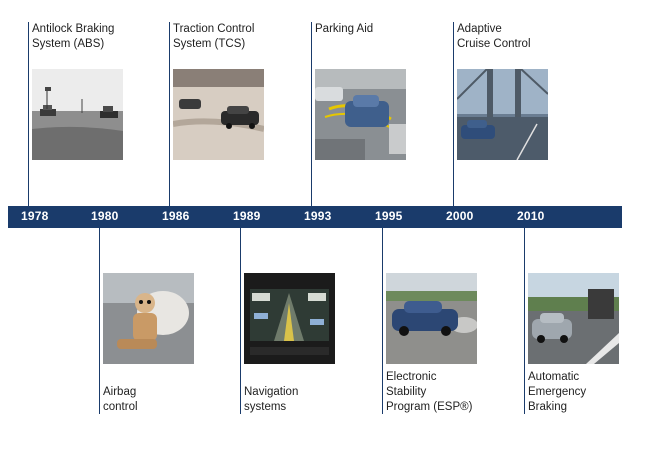 Image resolution: width=648 pixels, height=459 pixels. I want to click on connector-1978, so click(28, 115).